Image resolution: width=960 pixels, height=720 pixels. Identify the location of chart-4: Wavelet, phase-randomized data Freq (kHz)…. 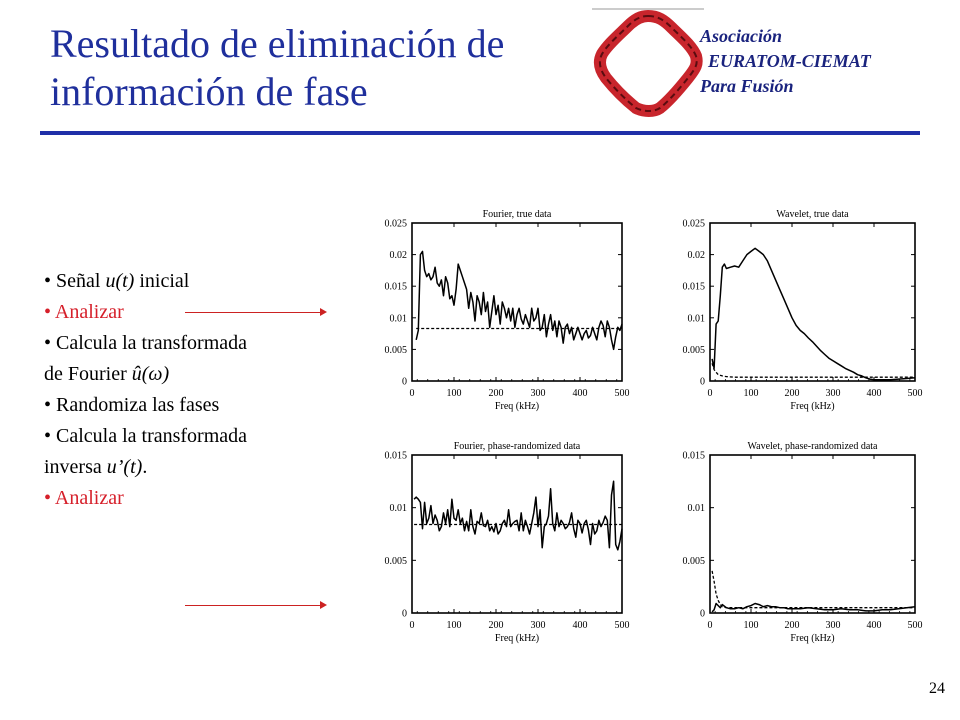
(803, 542).